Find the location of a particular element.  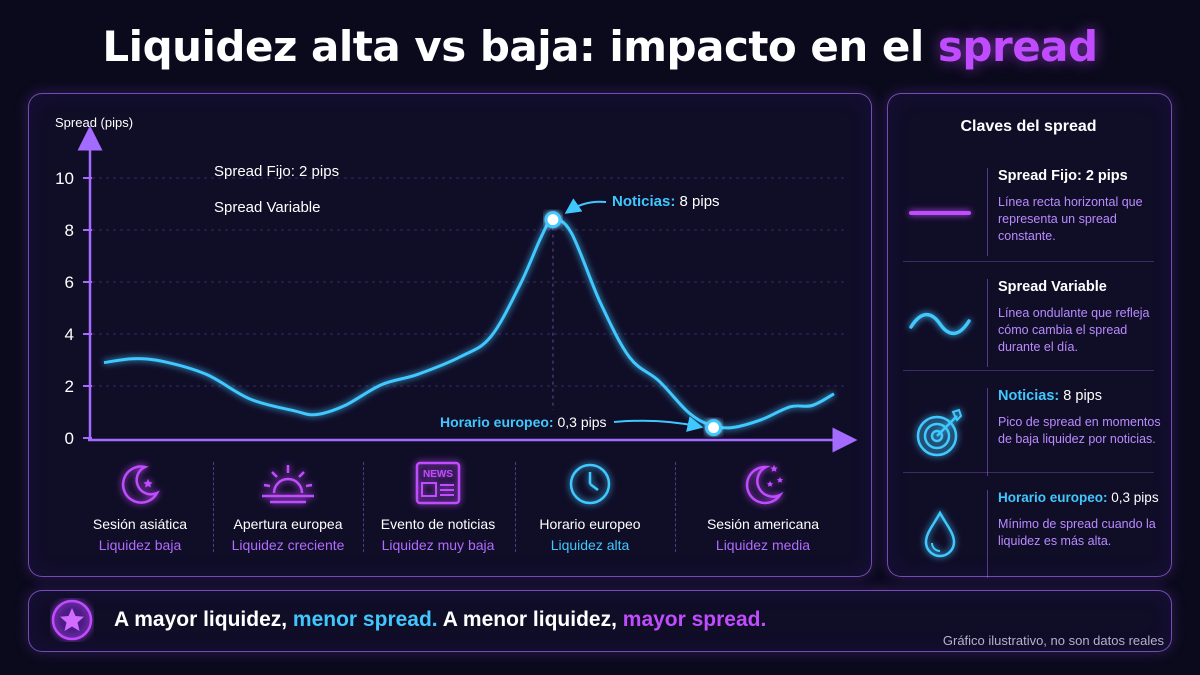

session-liquidity: Liquidez media is located at coordinates (763, 545).